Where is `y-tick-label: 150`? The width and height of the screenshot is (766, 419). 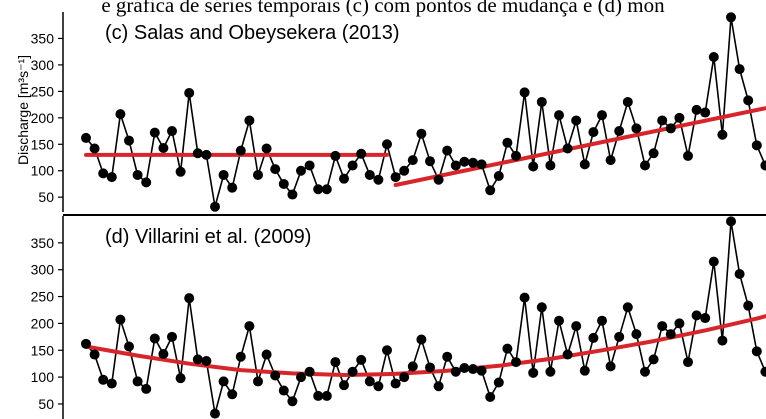
y-tick-label: 150 is located at coordinates (43, 144).